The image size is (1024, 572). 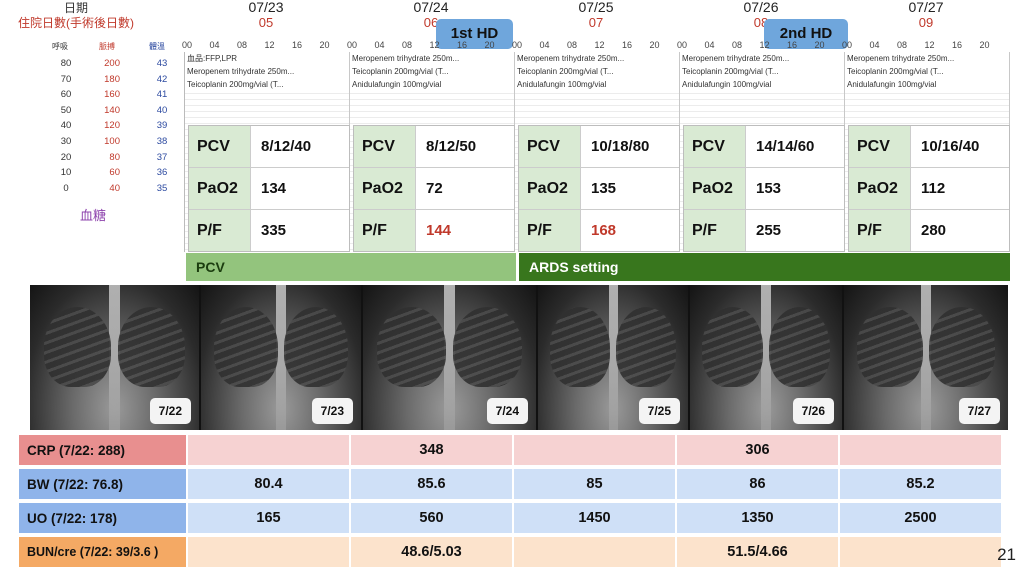 I want to click on lab-row-crp: CRP (7/22: 288) 348 306, so click(x=514, y=450).